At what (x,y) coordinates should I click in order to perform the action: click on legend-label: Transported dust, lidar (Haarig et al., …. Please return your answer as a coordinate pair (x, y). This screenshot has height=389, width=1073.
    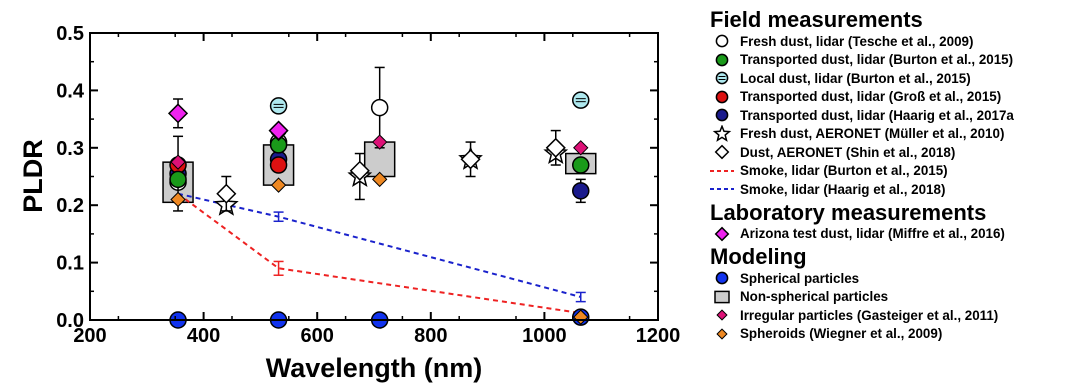
    Looking at the image, I should click on (877, 115).